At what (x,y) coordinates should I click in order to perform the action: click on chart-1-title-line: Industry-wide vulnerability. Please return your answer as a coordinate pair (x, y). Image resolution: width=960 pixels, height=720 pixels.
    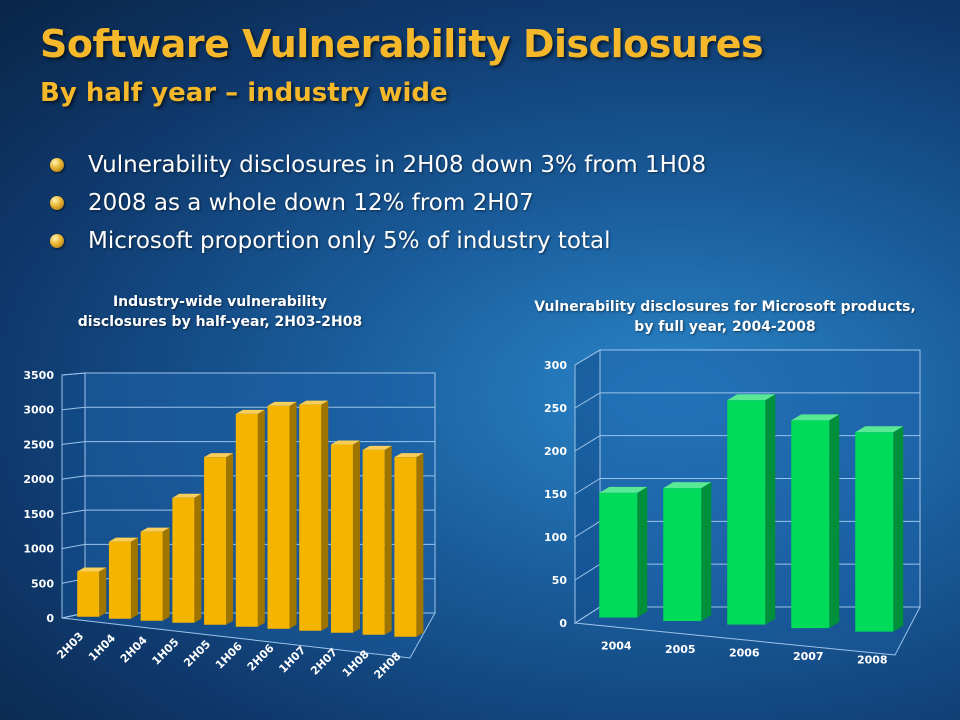
    Looking at the image, I should click on (220, 302).